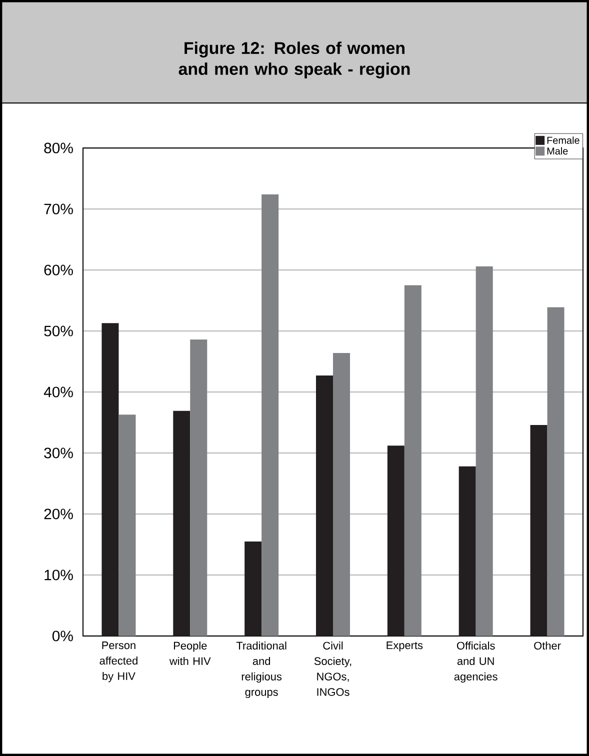 The image size is (589, 756). What do you see at coordinates (58, 270) in the screenshot?
I see `y-tick-label: 60%` at bounding box center [58, 270].